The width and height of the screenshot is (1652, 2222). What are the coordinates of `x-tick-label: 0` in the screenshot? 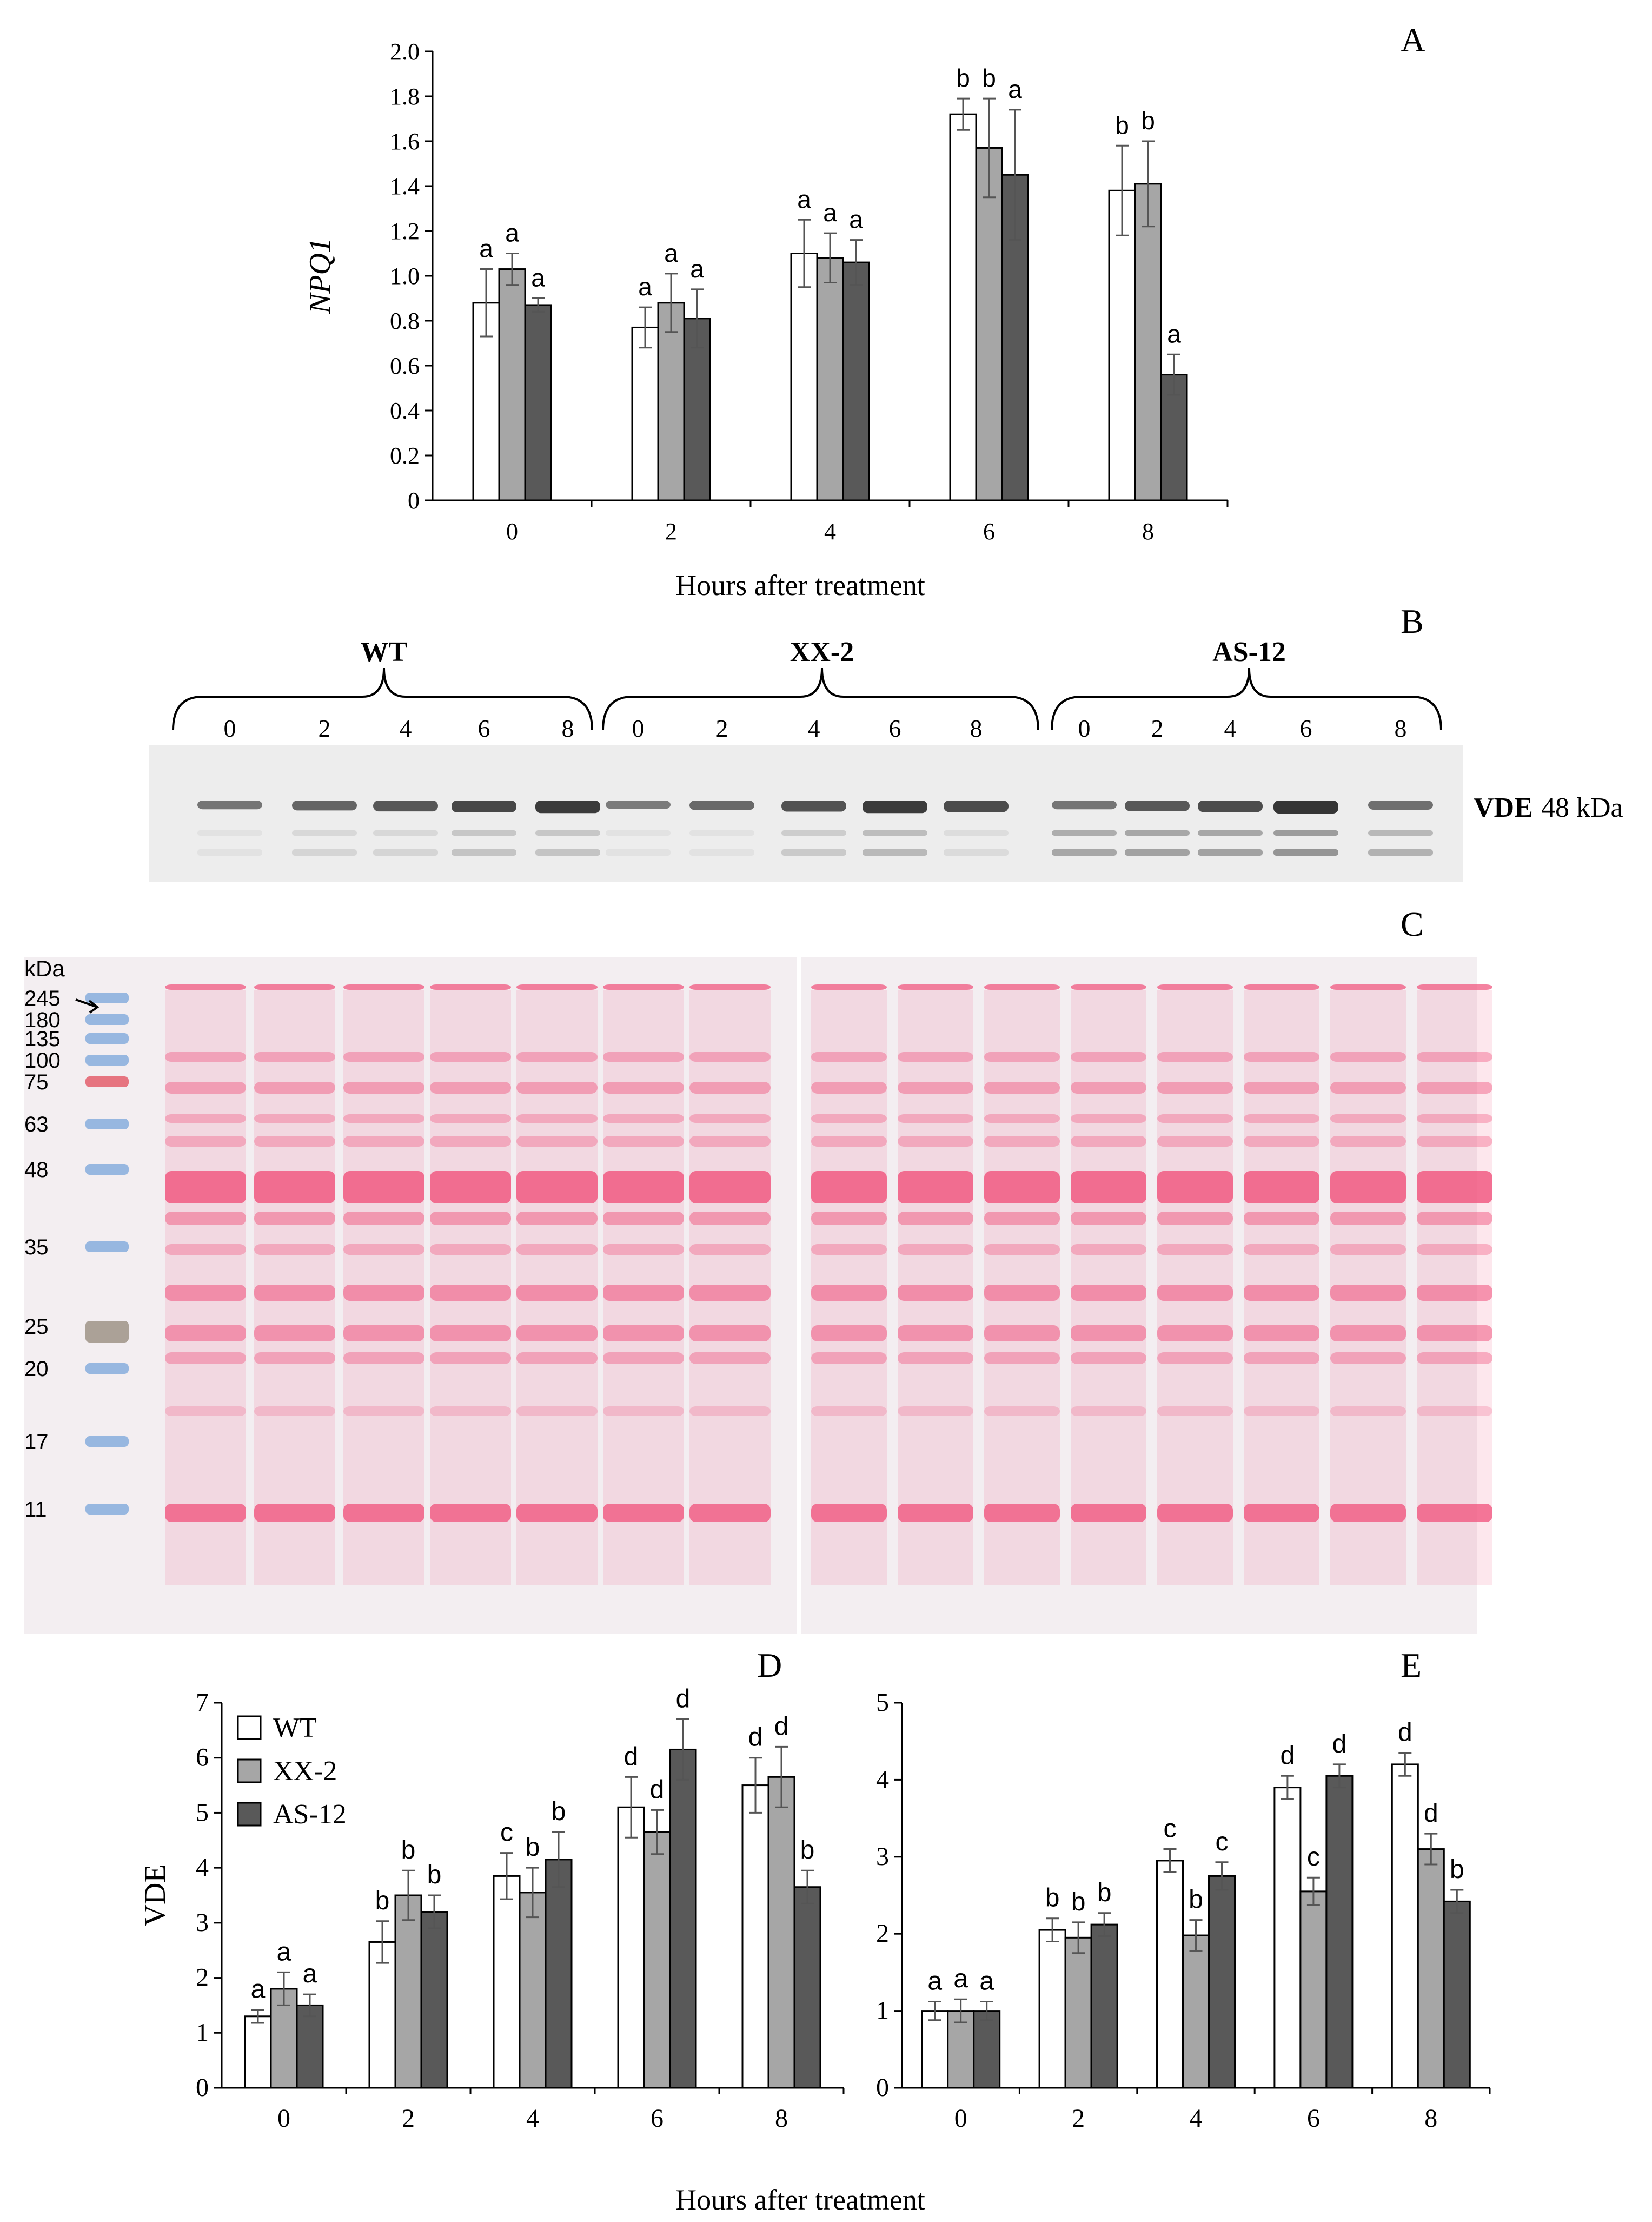 It's located at (512, 531).